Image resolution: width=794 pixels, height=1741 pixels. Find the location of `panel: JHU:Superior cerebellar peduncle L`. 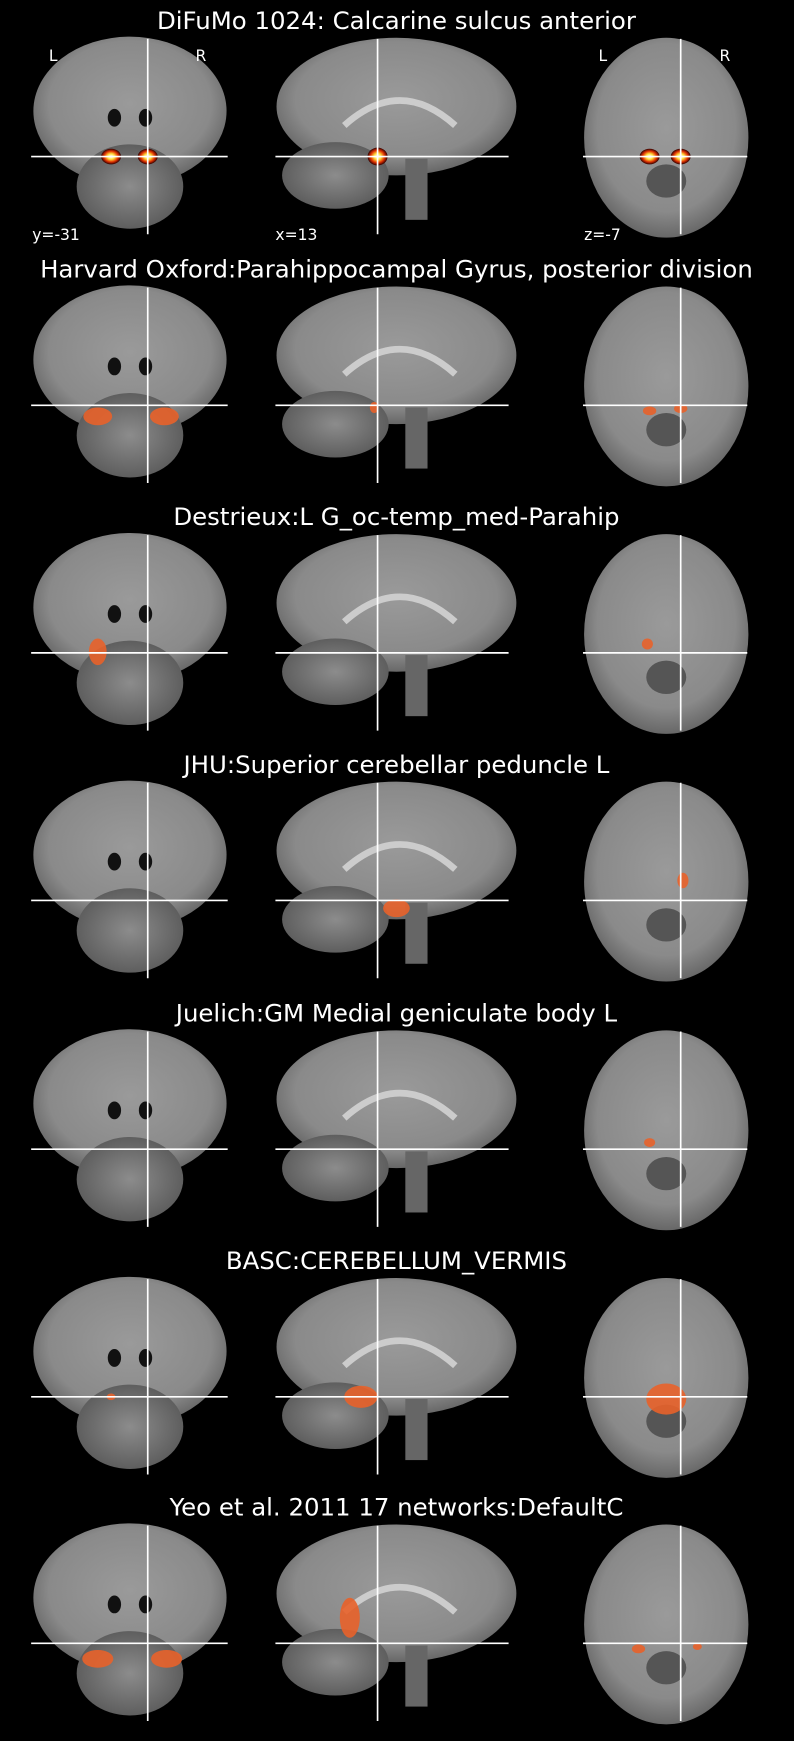

panel: JHU:Superior cerebellar peduncle L is located at coordinates (390, 866).